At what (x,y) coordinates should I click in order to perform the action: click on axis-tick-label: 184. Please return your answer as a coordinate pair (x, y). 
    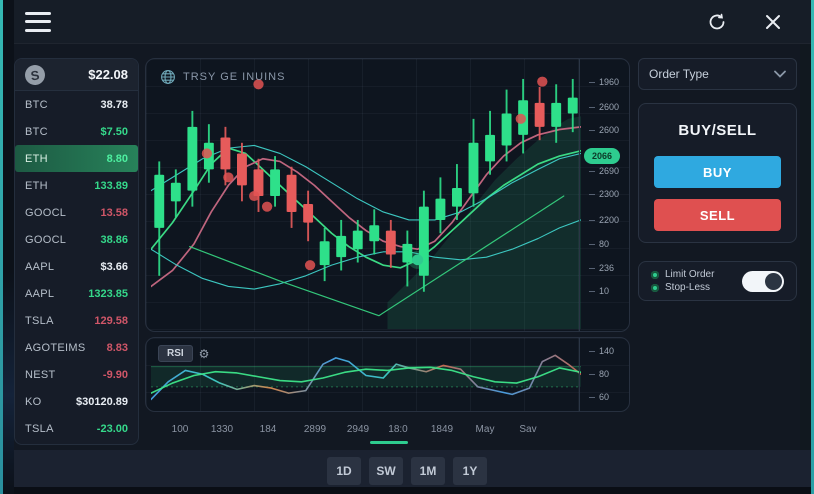
    Looking at the image, I should click on (268, 429).